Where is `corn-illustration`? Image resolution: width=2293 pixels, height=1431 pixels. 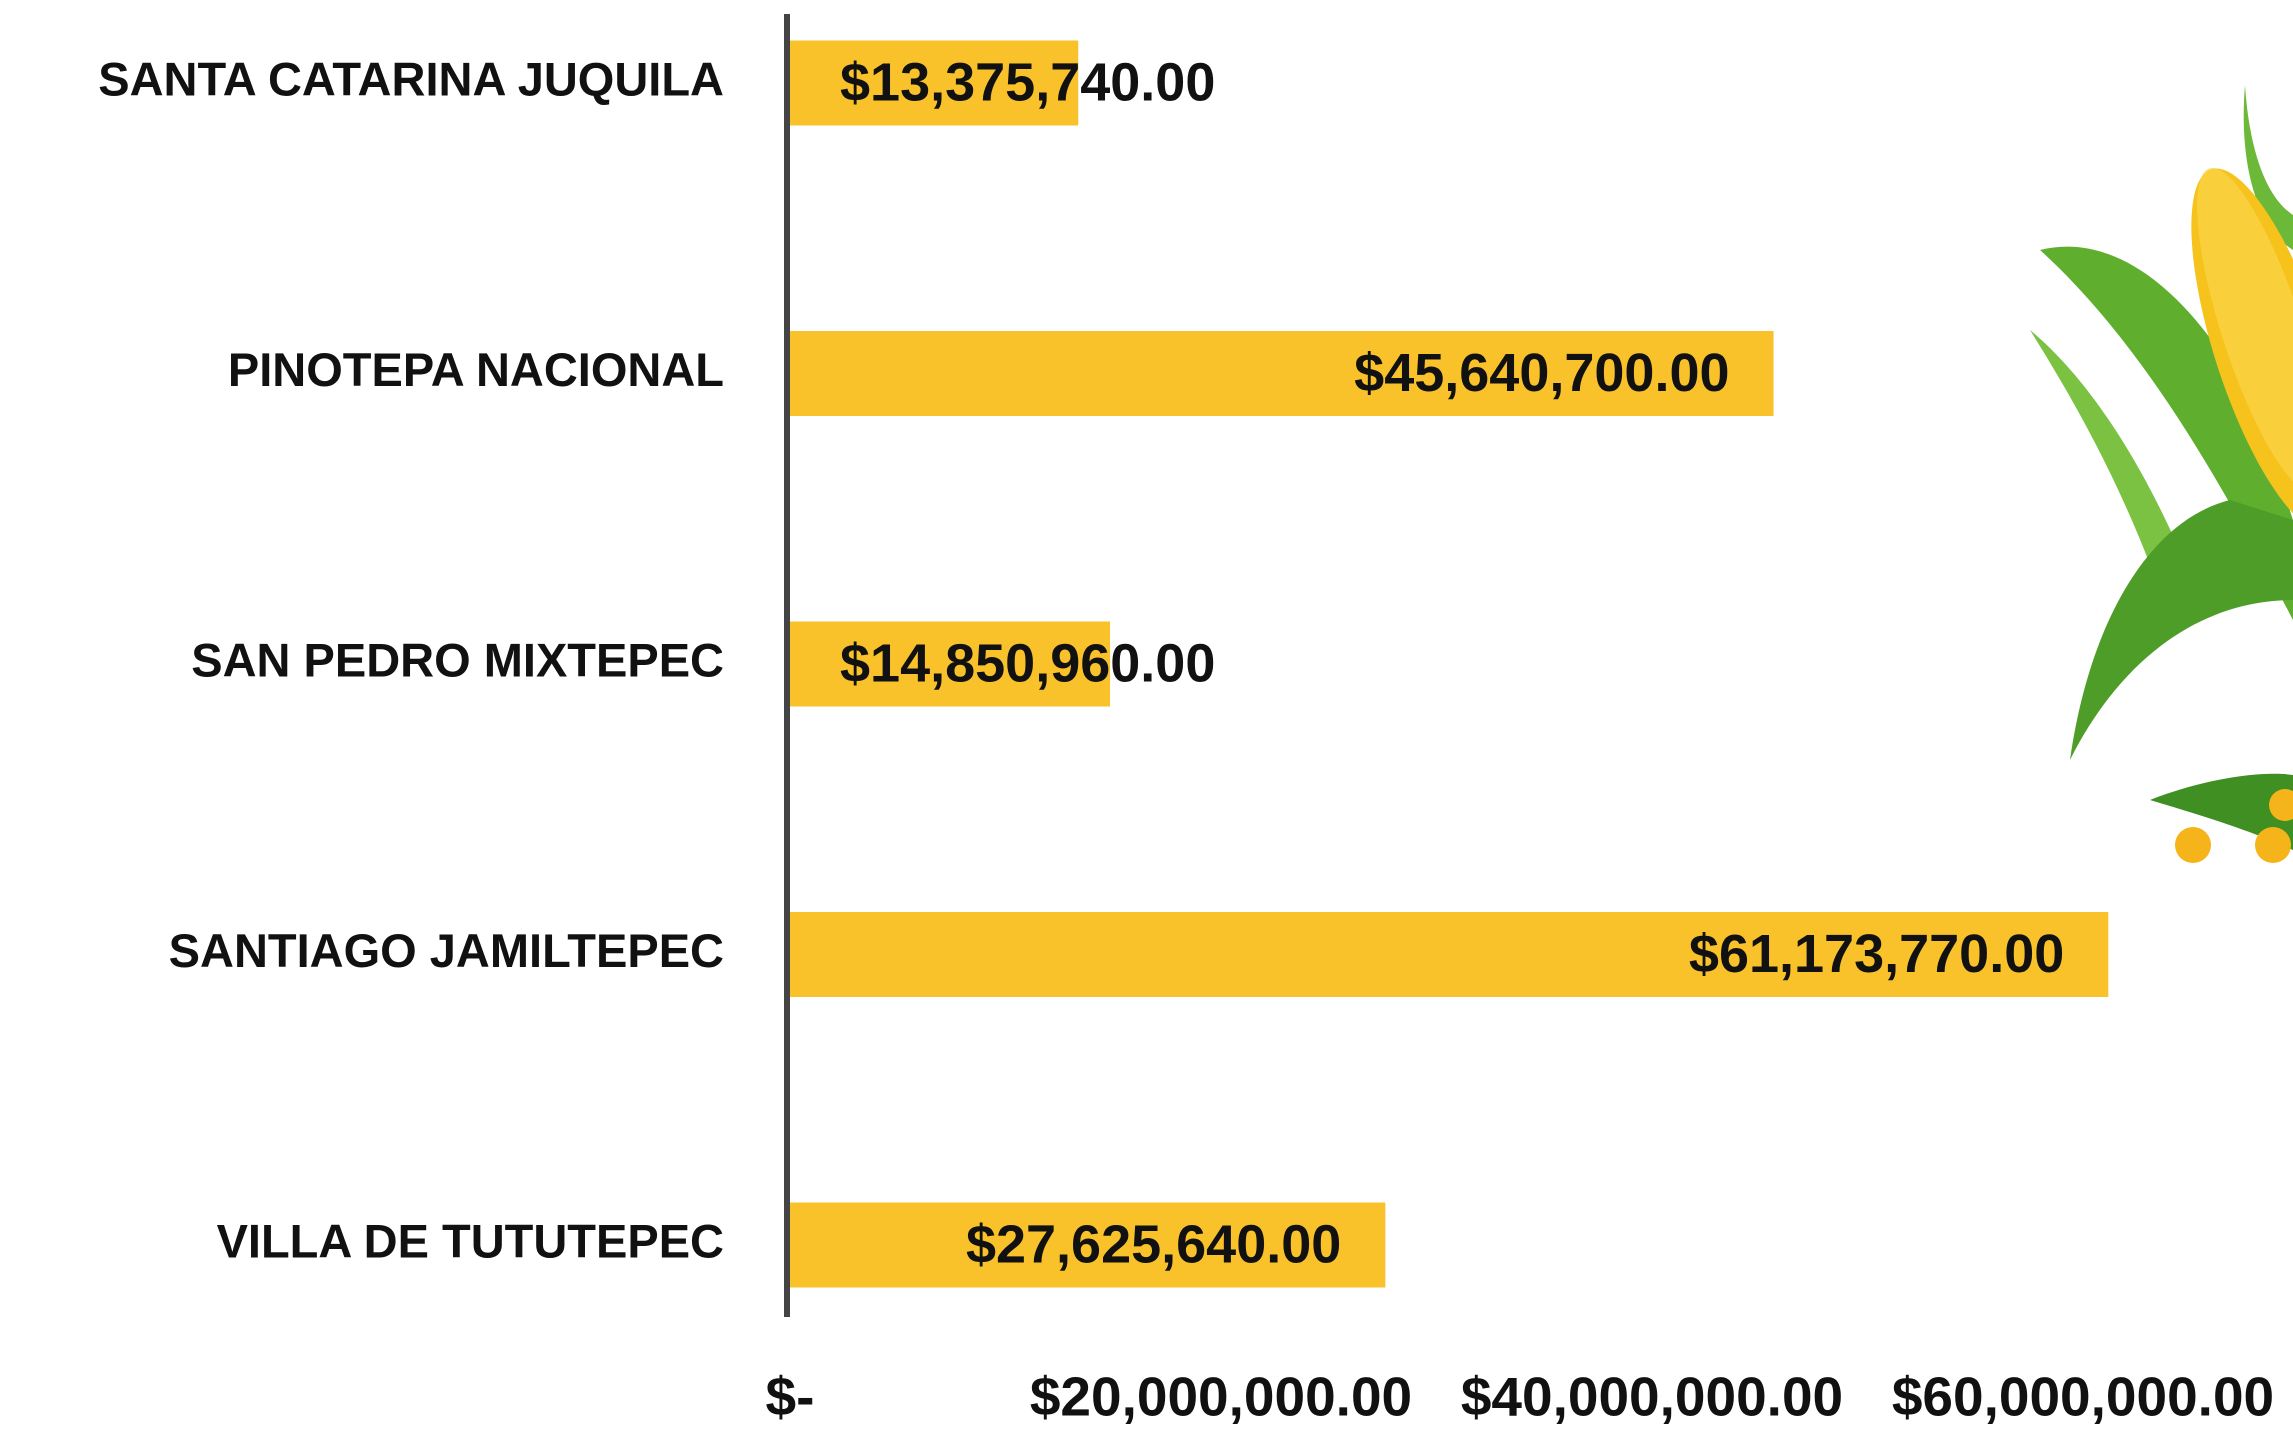
corn-illustration is located at coordinates (2161, 474).